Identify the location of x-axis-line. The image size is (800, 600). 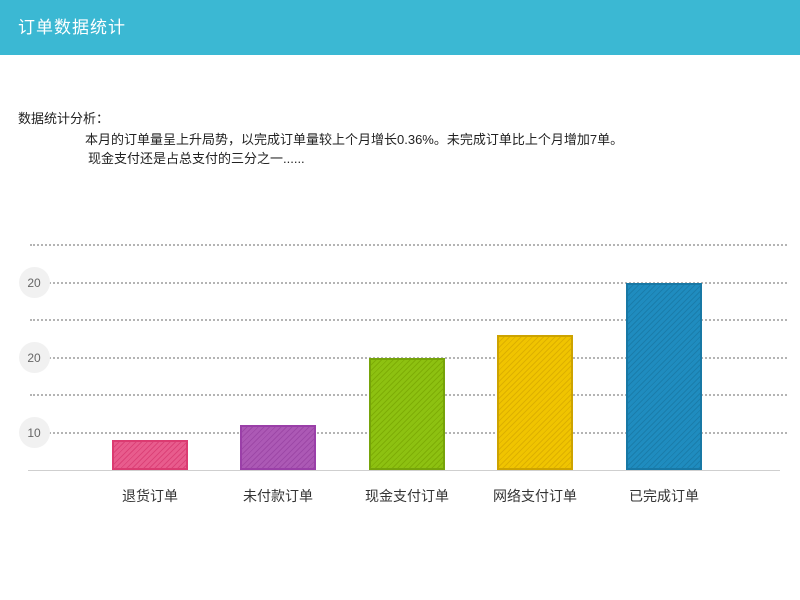
(404, 470).